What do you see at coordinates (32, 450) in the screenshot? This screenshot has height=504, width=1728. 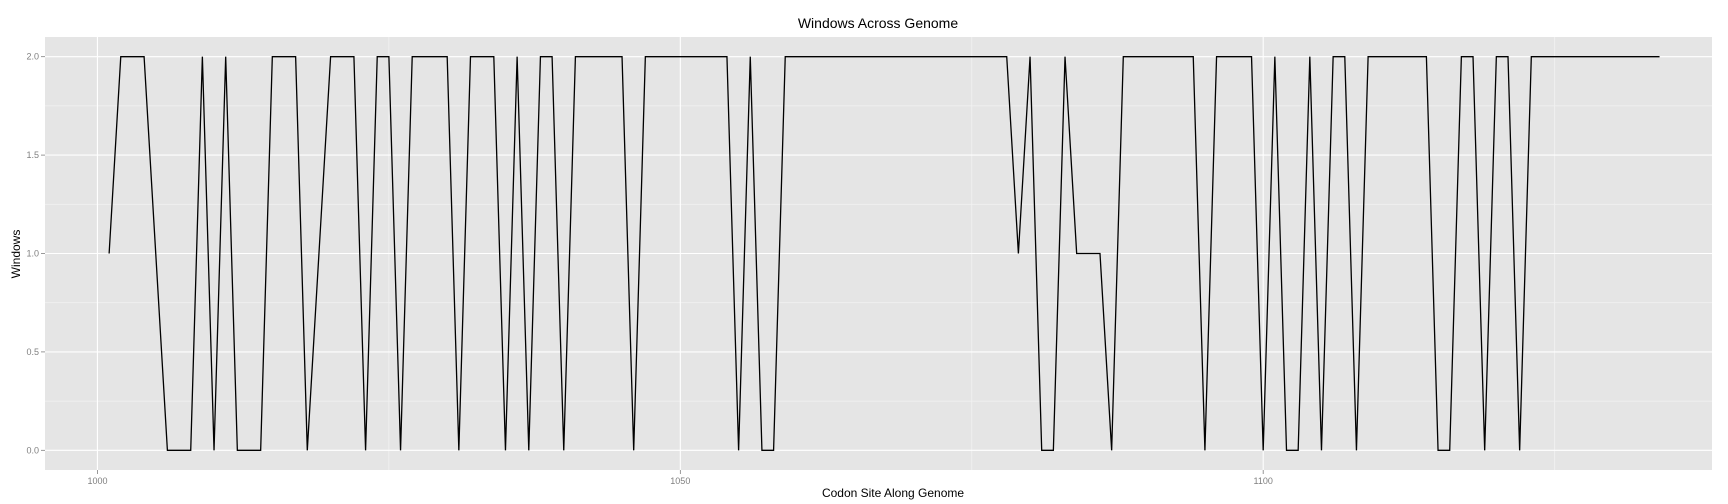 I see `y-tick-label: 0.0` at bounding box center [32, 450].